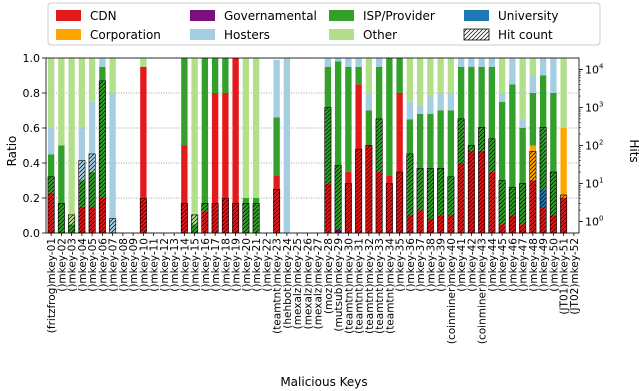 This screenshot has width=639, height=391. I want to click on legend-item: Other, so click(363, 35).